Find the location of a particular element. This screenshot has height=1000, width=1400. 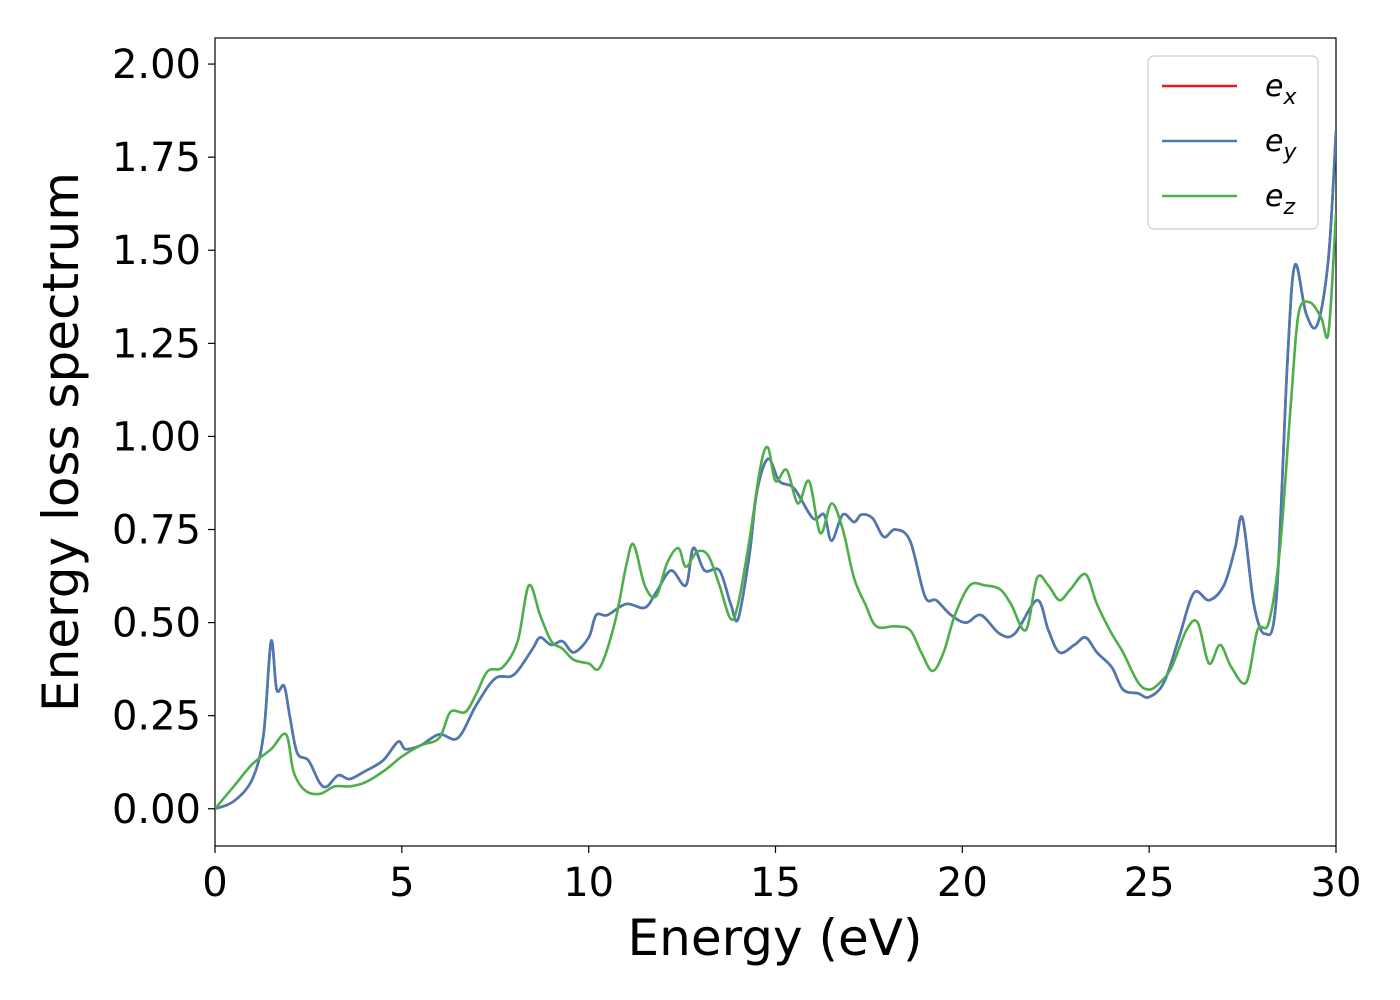

legend-items: ex ey ez is located at coordinates (1229, 144).